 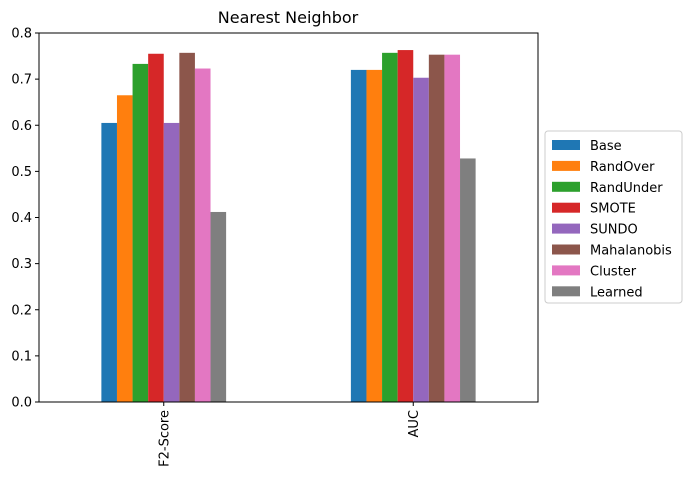 I want to click on y-tick-label: 0.3, so click(x=21, y=264).